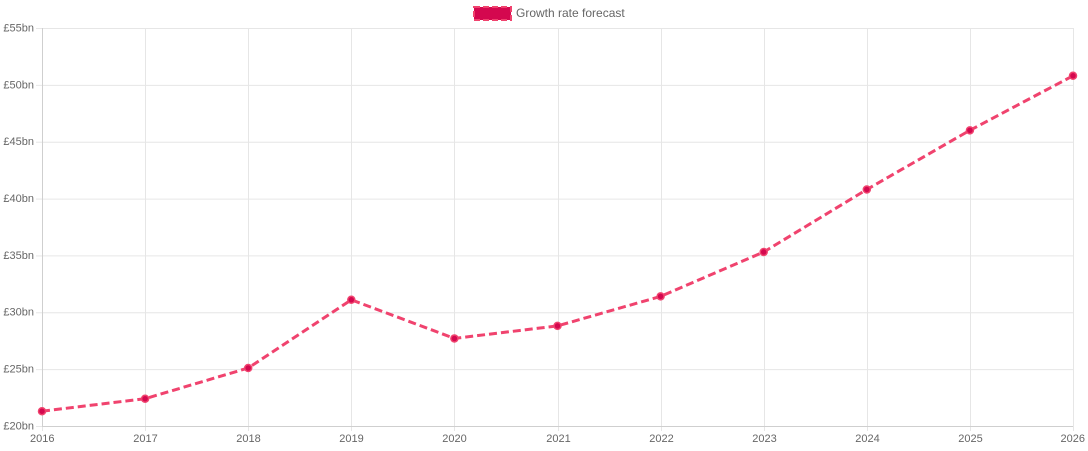  I want to click on y-tick-label: £35bn, so click(18, 256).